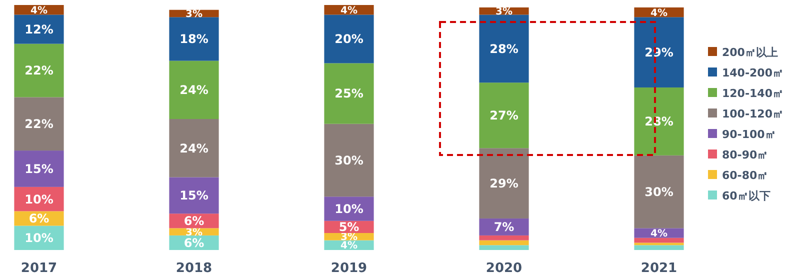  Describe the element at coordinates (749, 134) in the screenshot. I see `legend-label: 90-100㎡` at that location.